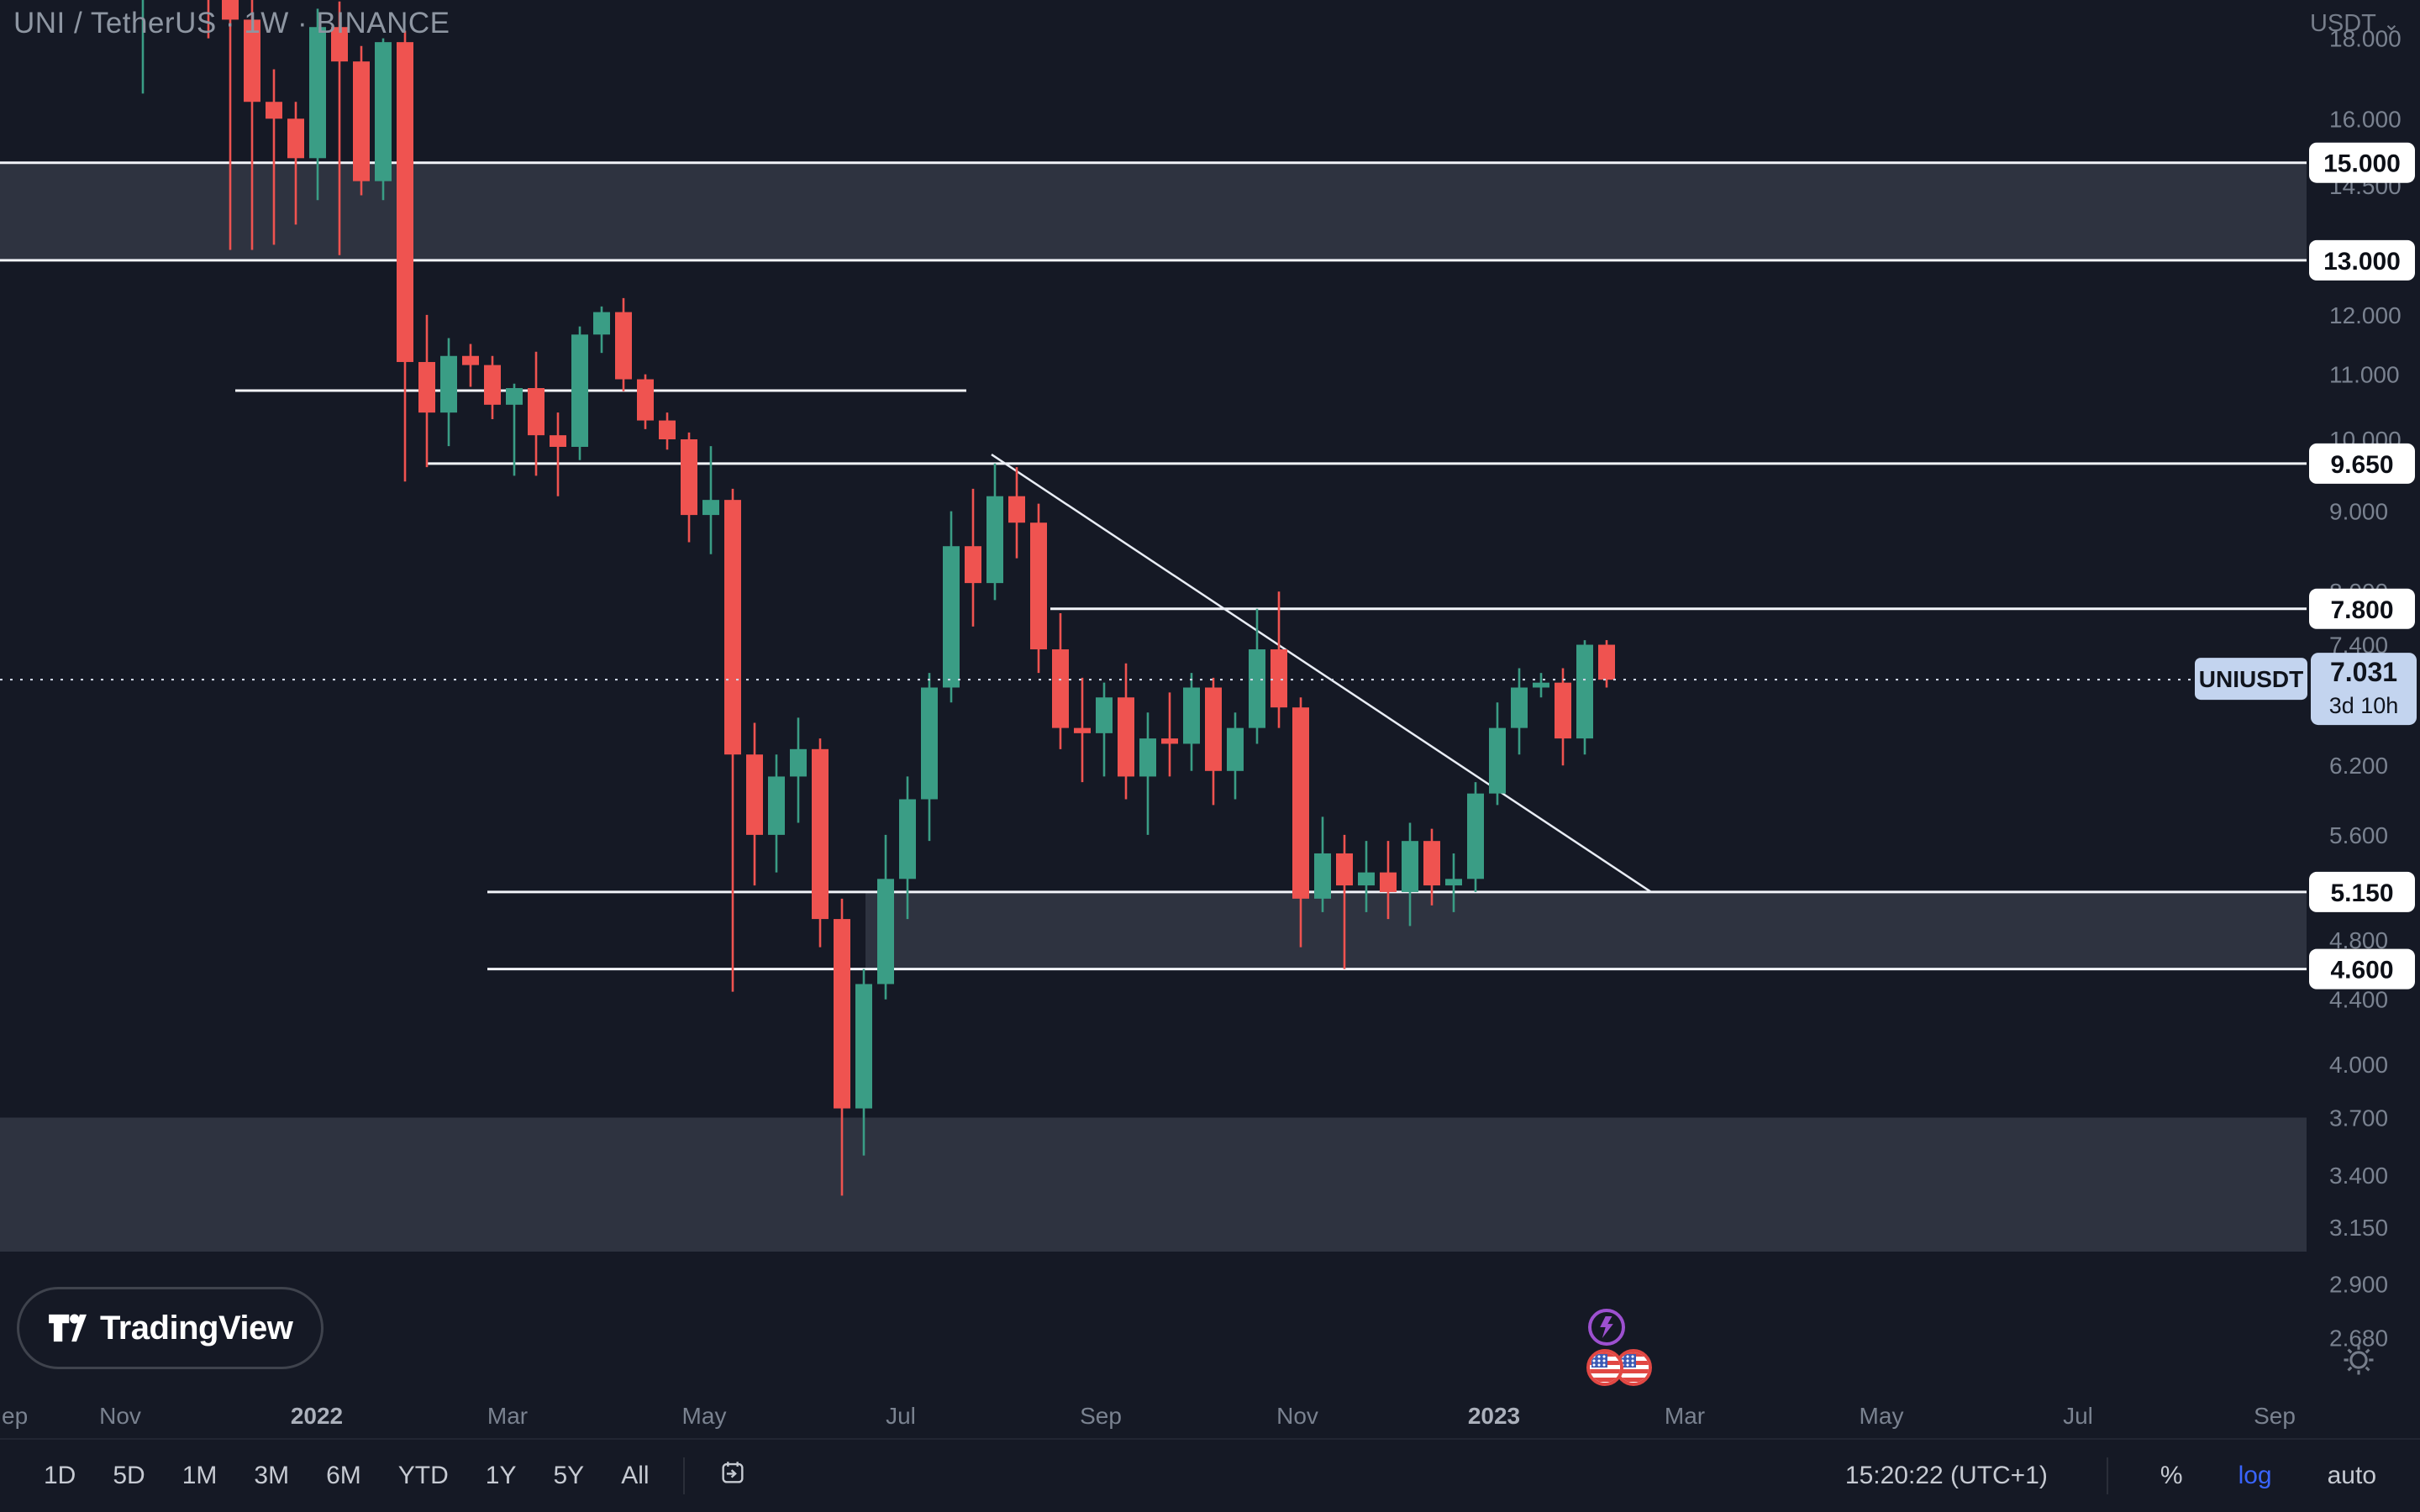 This screenshot has height=1512, width=2420. What do you see at coordinates (2358, 1228) in the screenshot?
I see `price-tick-label: 3.150` at bounding box center [2358, 1228].